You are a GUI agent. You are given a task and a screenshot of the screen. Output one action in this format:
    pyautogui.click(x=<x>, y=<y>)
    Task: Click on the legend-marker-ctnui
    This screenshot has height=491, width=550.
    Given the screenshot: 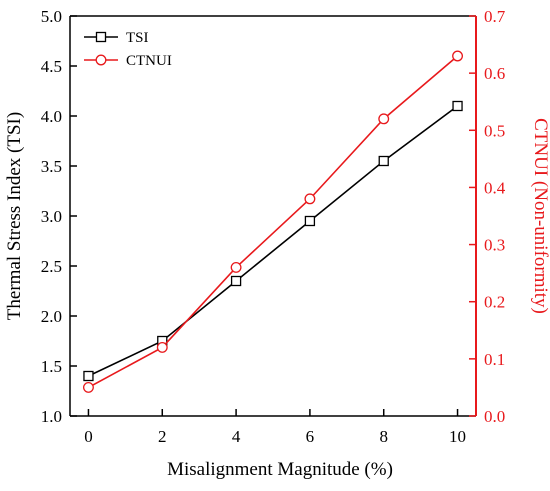 What is the action you would take?
    pyautogui.click(x=101, y=60)
    